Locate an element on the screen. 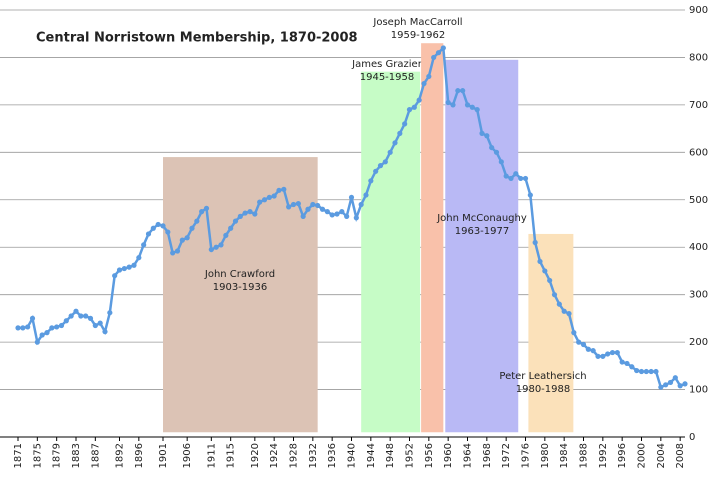 The height and width of the screenshot is (482, 720). x-tick-label: 1992 is located at coordinates (603, 455).